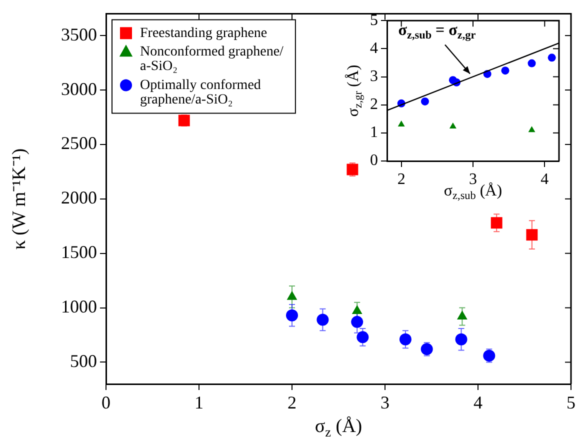 This screenshot has width=588, height=444. I want to click on y-tick-label: 2000, so click(79, 198).